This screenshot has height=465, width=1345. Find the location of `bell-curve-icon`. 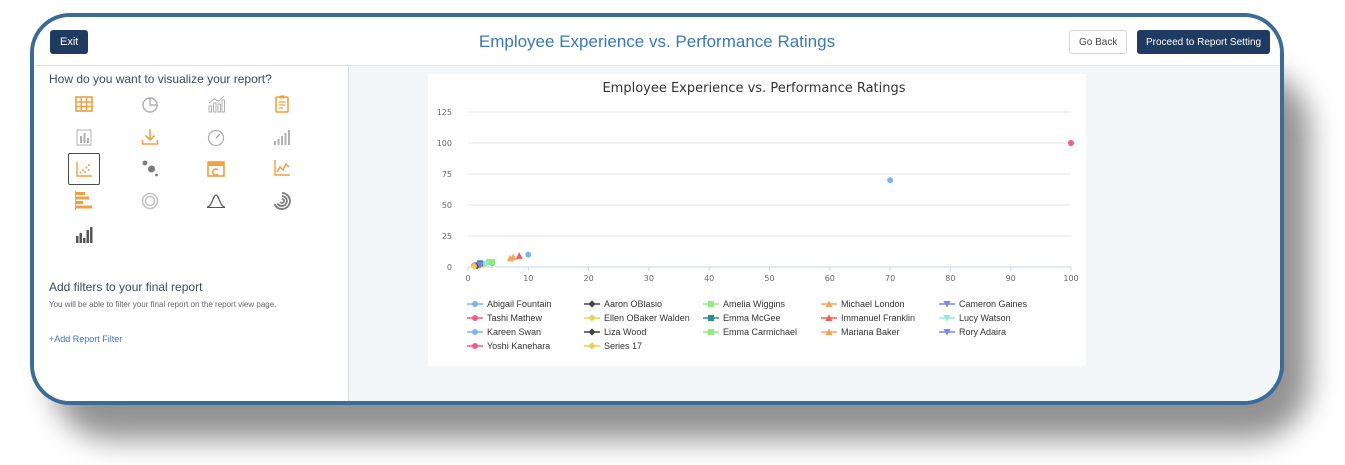

bell-curve-icon is located at coordinates (216, 201).